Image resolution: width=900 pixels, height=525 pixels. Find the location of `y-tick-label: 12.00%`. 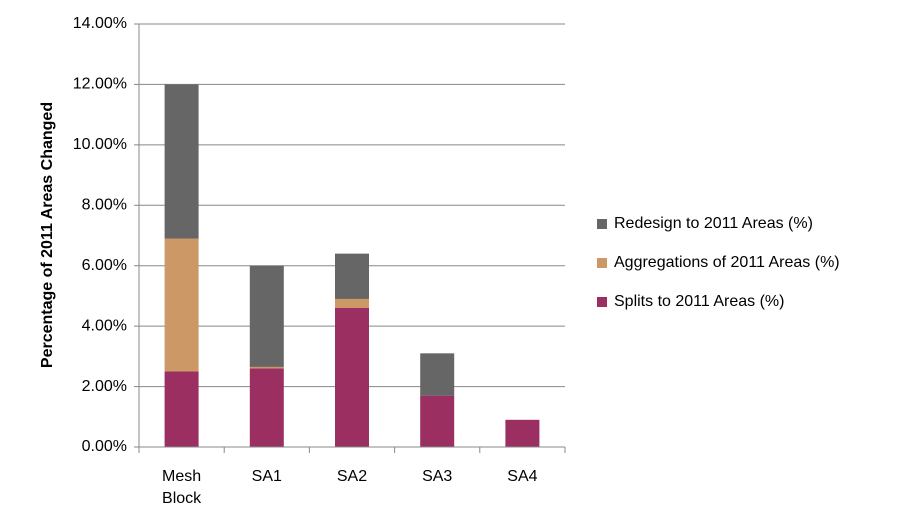

y-tick-label: 12.00% is located at coordinates (100, 84).